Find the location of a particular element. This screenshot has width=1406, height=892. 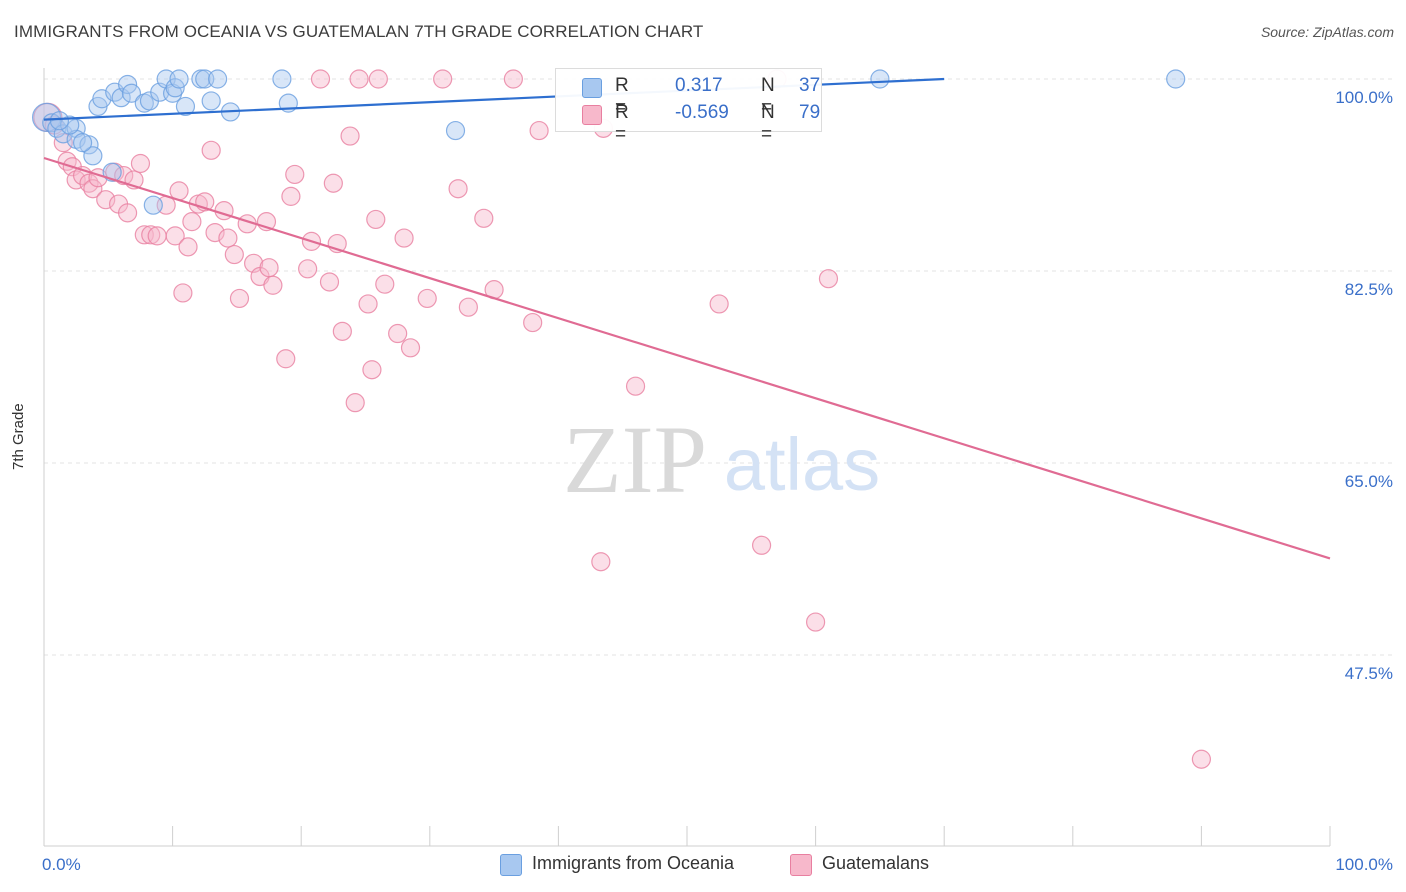

n-value: 79 is located at coordinates (810, 112).